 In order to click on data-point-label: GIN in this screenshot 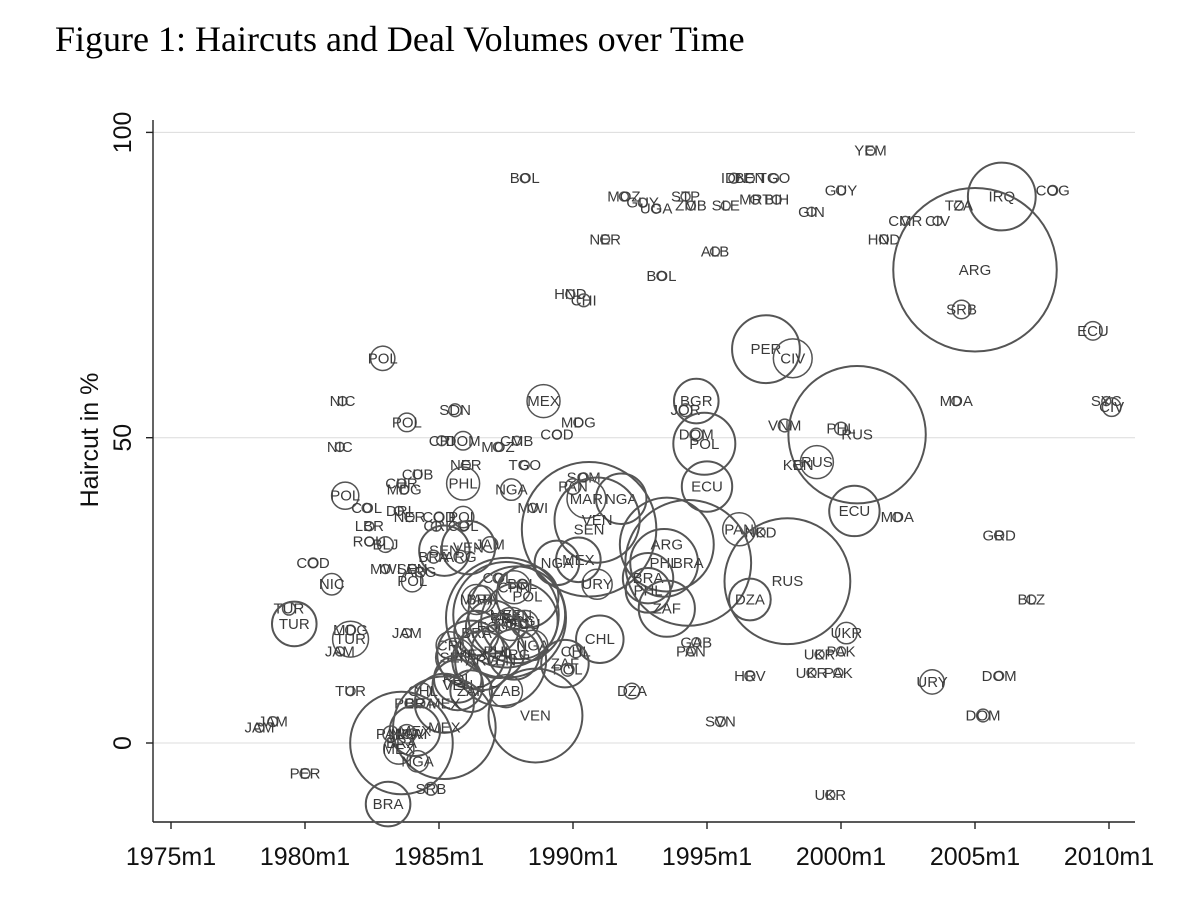, I will do `click(811, 212)`.